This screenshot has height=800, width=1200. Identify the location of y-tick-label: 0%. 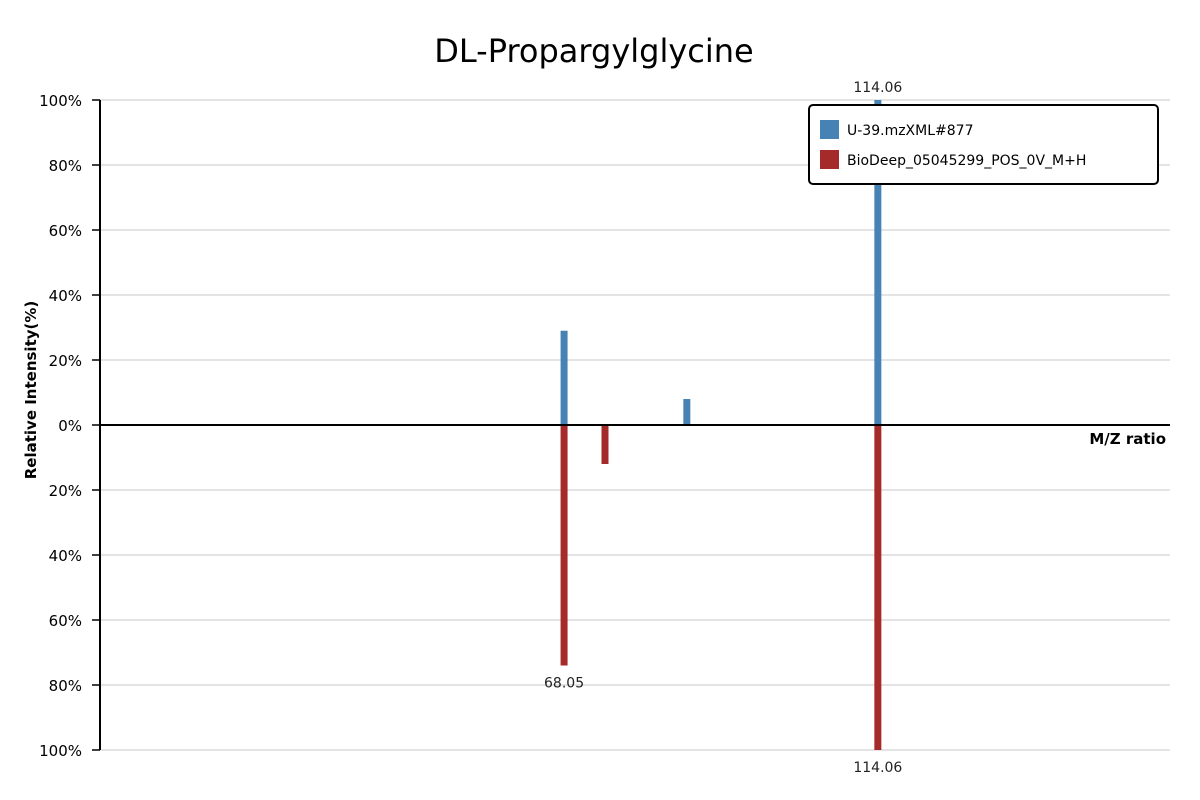
(70, 426).